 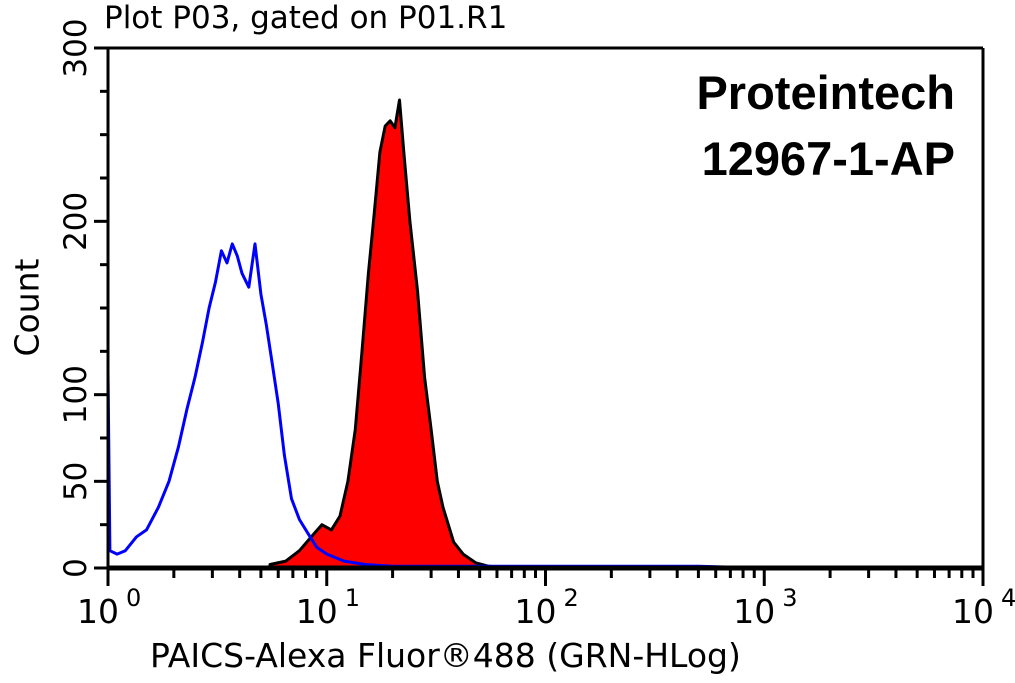 I want to click on x-tick-exponent: 4, so click(x=1008, y=598).